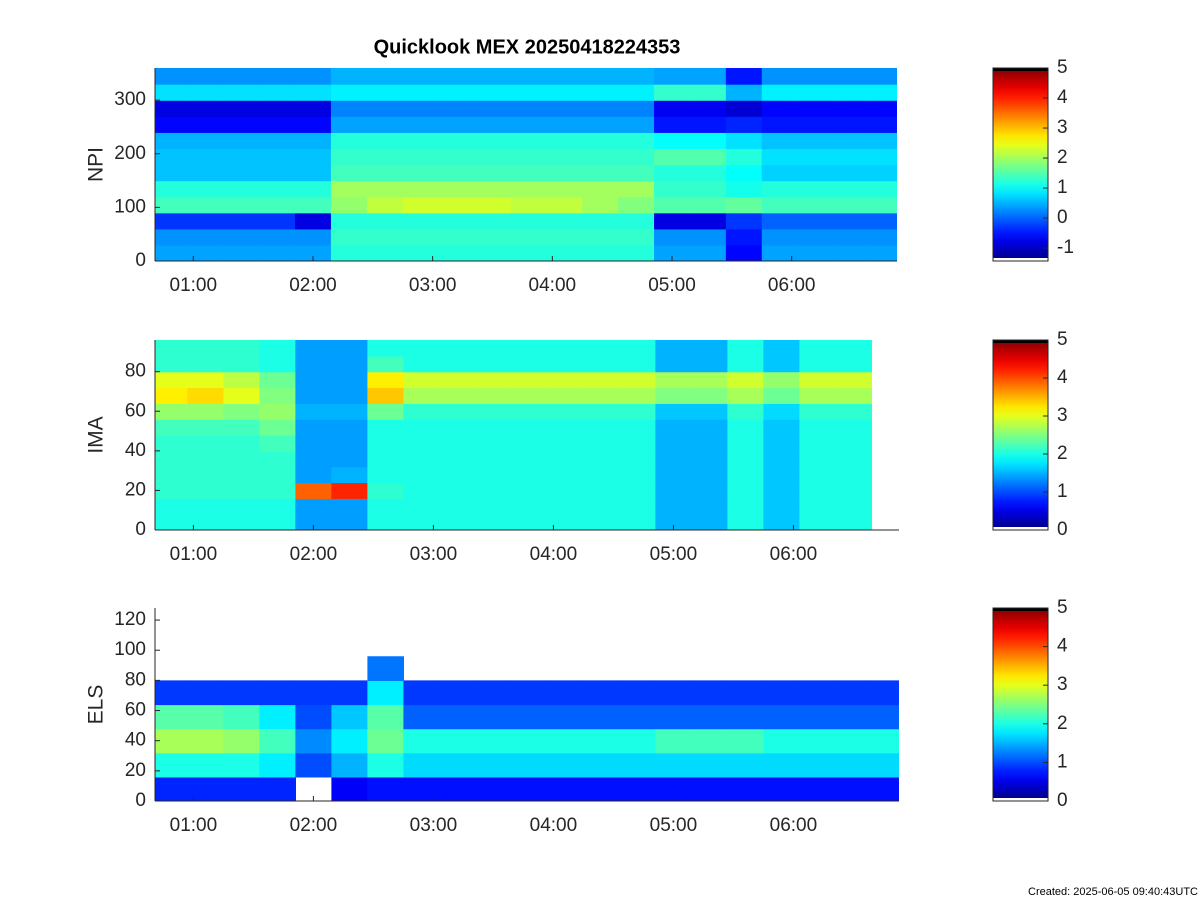 This screenshot has width=1200, height=900. I want to click on colorbar-tick-label: 2, so click(1062, 157).